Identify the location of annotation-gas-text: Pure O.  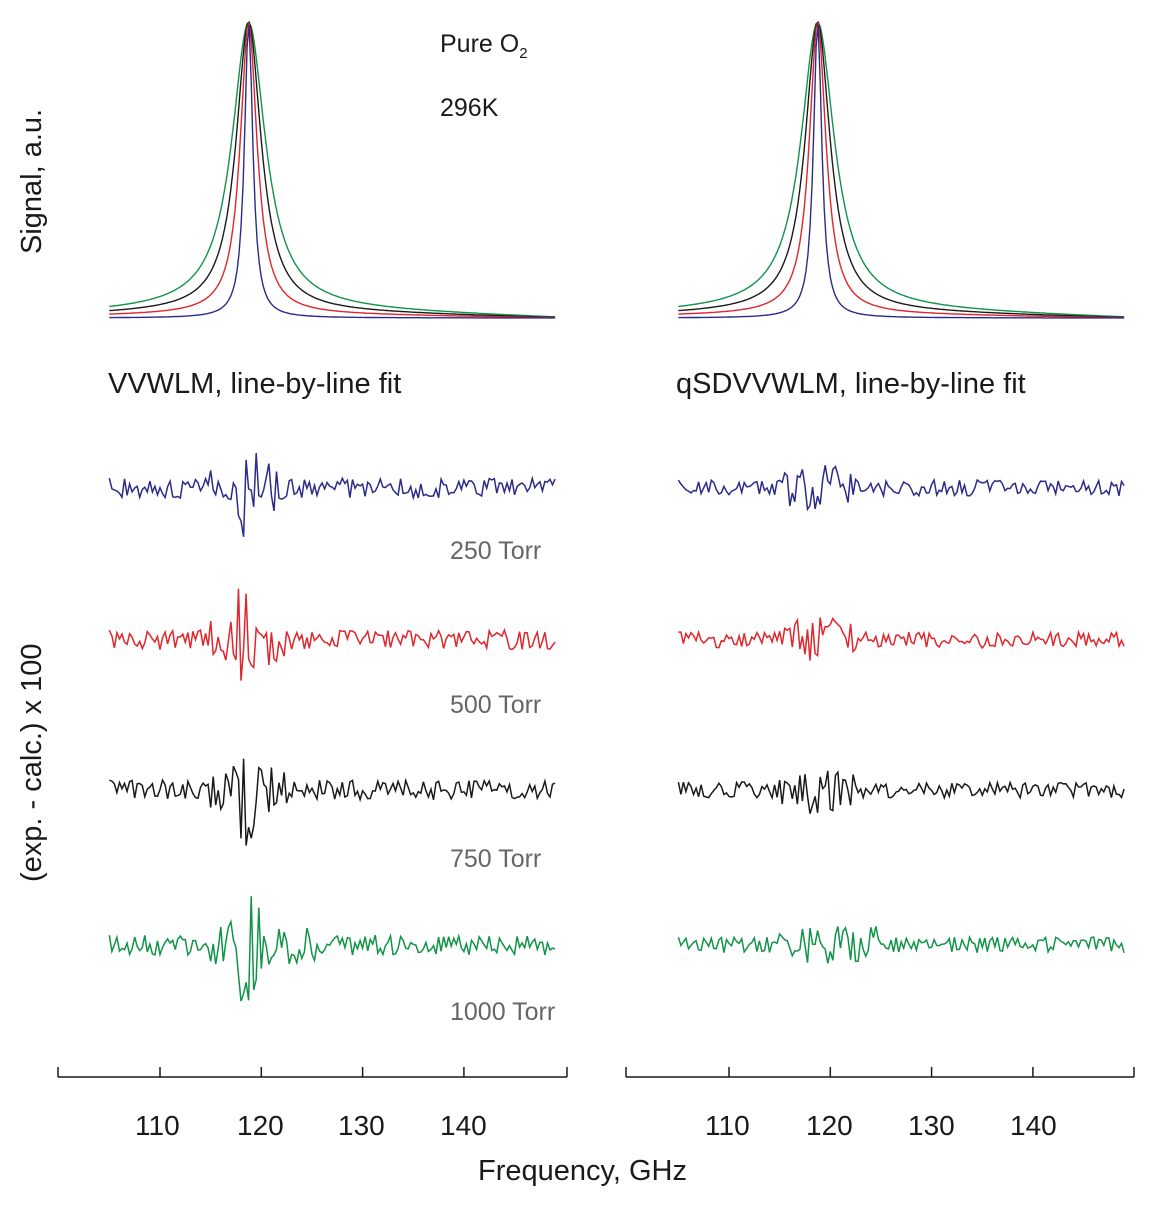
(480, 44).